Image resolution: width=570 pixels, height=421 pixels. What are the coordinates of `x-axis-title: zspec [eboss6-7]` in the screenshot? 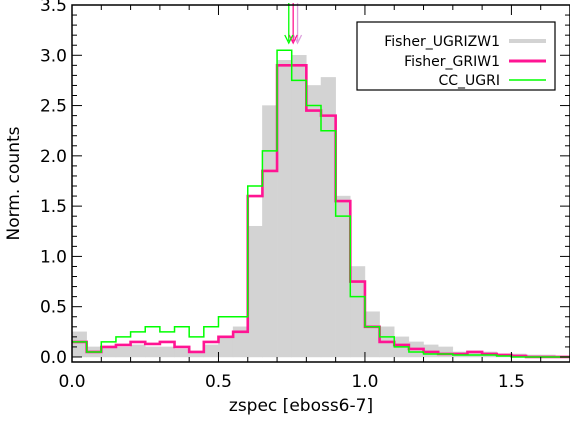 It's located at (301, 406).